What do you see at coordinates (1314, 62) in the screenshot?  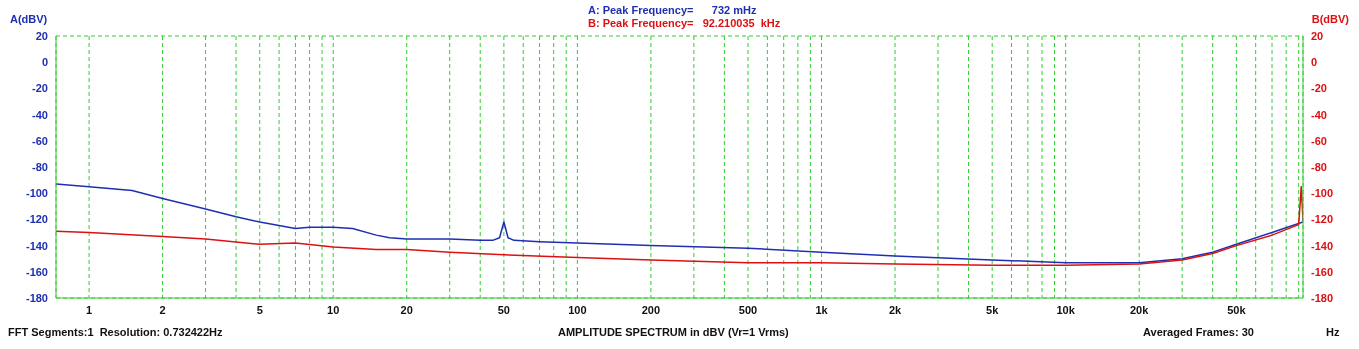 I see `y2-tick-label: 0` at bounding box center [1314, 62].